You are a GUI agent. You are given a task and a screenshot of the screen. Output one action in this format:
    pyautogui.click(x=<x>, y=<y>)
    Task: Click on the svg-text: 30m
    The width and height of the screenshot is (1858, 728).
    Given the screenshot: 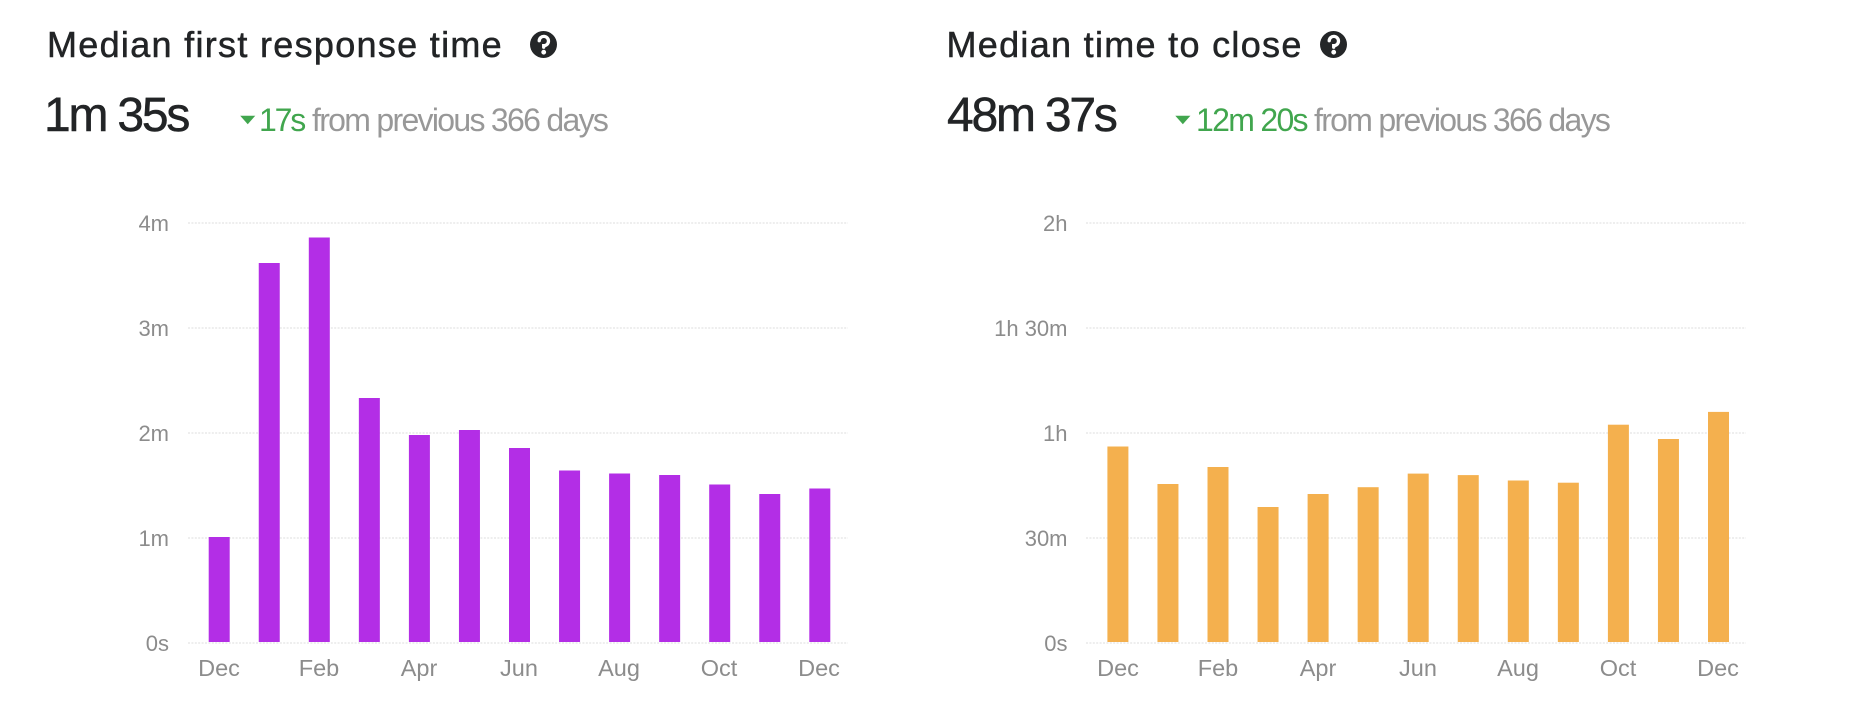 What is the action you would take?
    pyautogui.click(x=1046, y=538)
    